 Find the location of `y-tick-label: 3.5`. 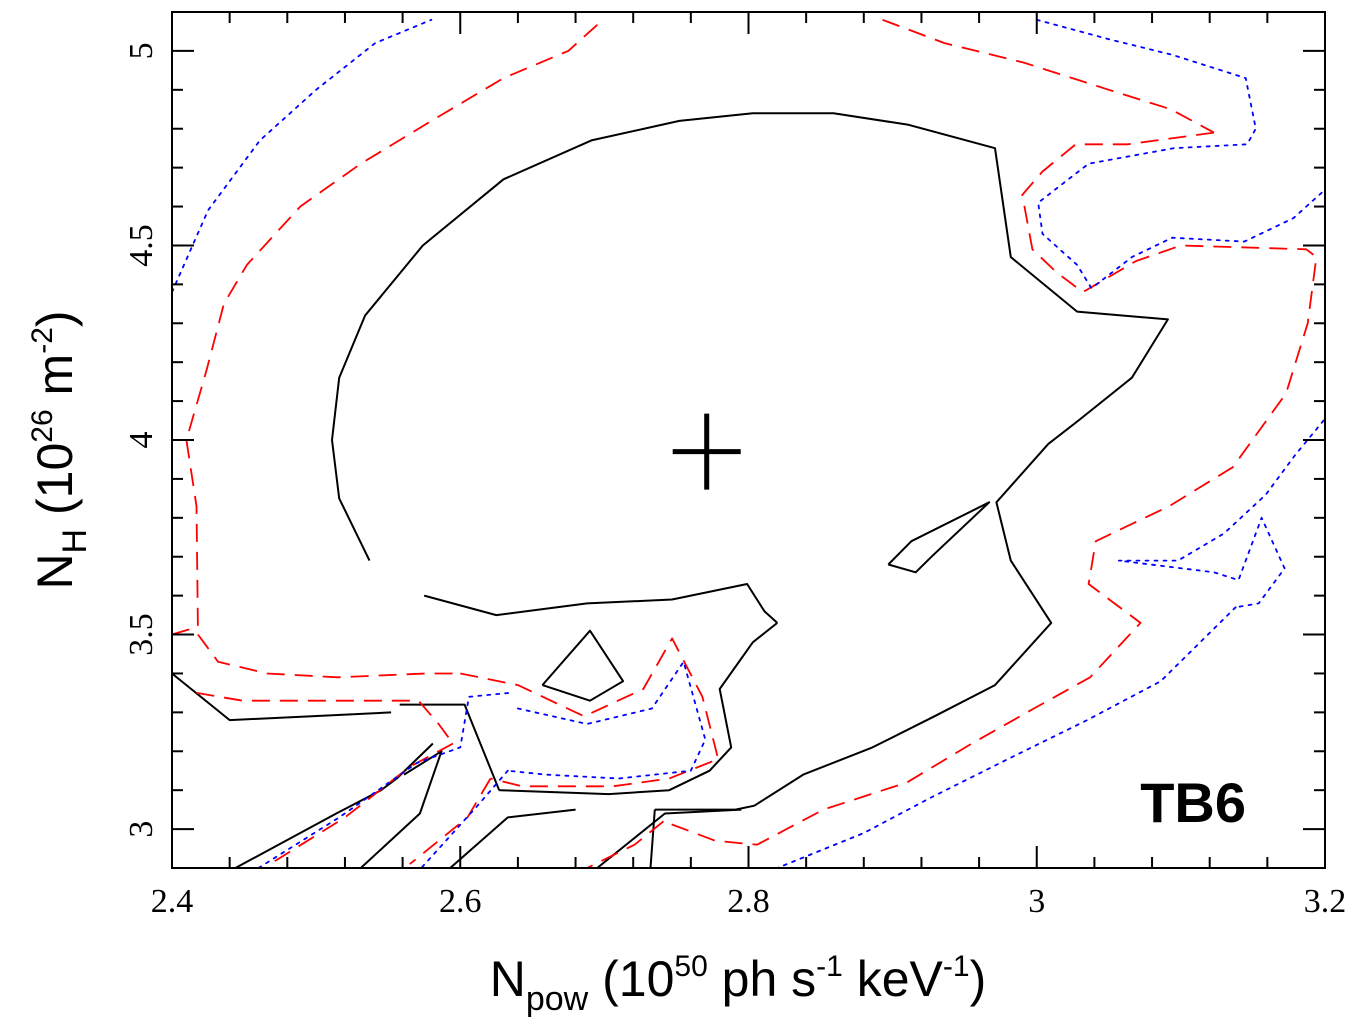

y-tick-label: 3.5 is located at coordinates (141, 634).